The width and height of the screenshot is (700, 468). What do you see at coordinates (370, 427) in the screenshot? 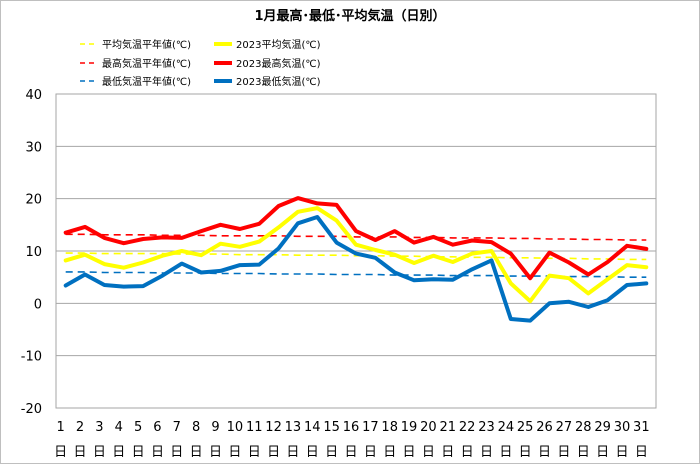
I see `x-tick-label: 17` at bounding box center [370, 427].